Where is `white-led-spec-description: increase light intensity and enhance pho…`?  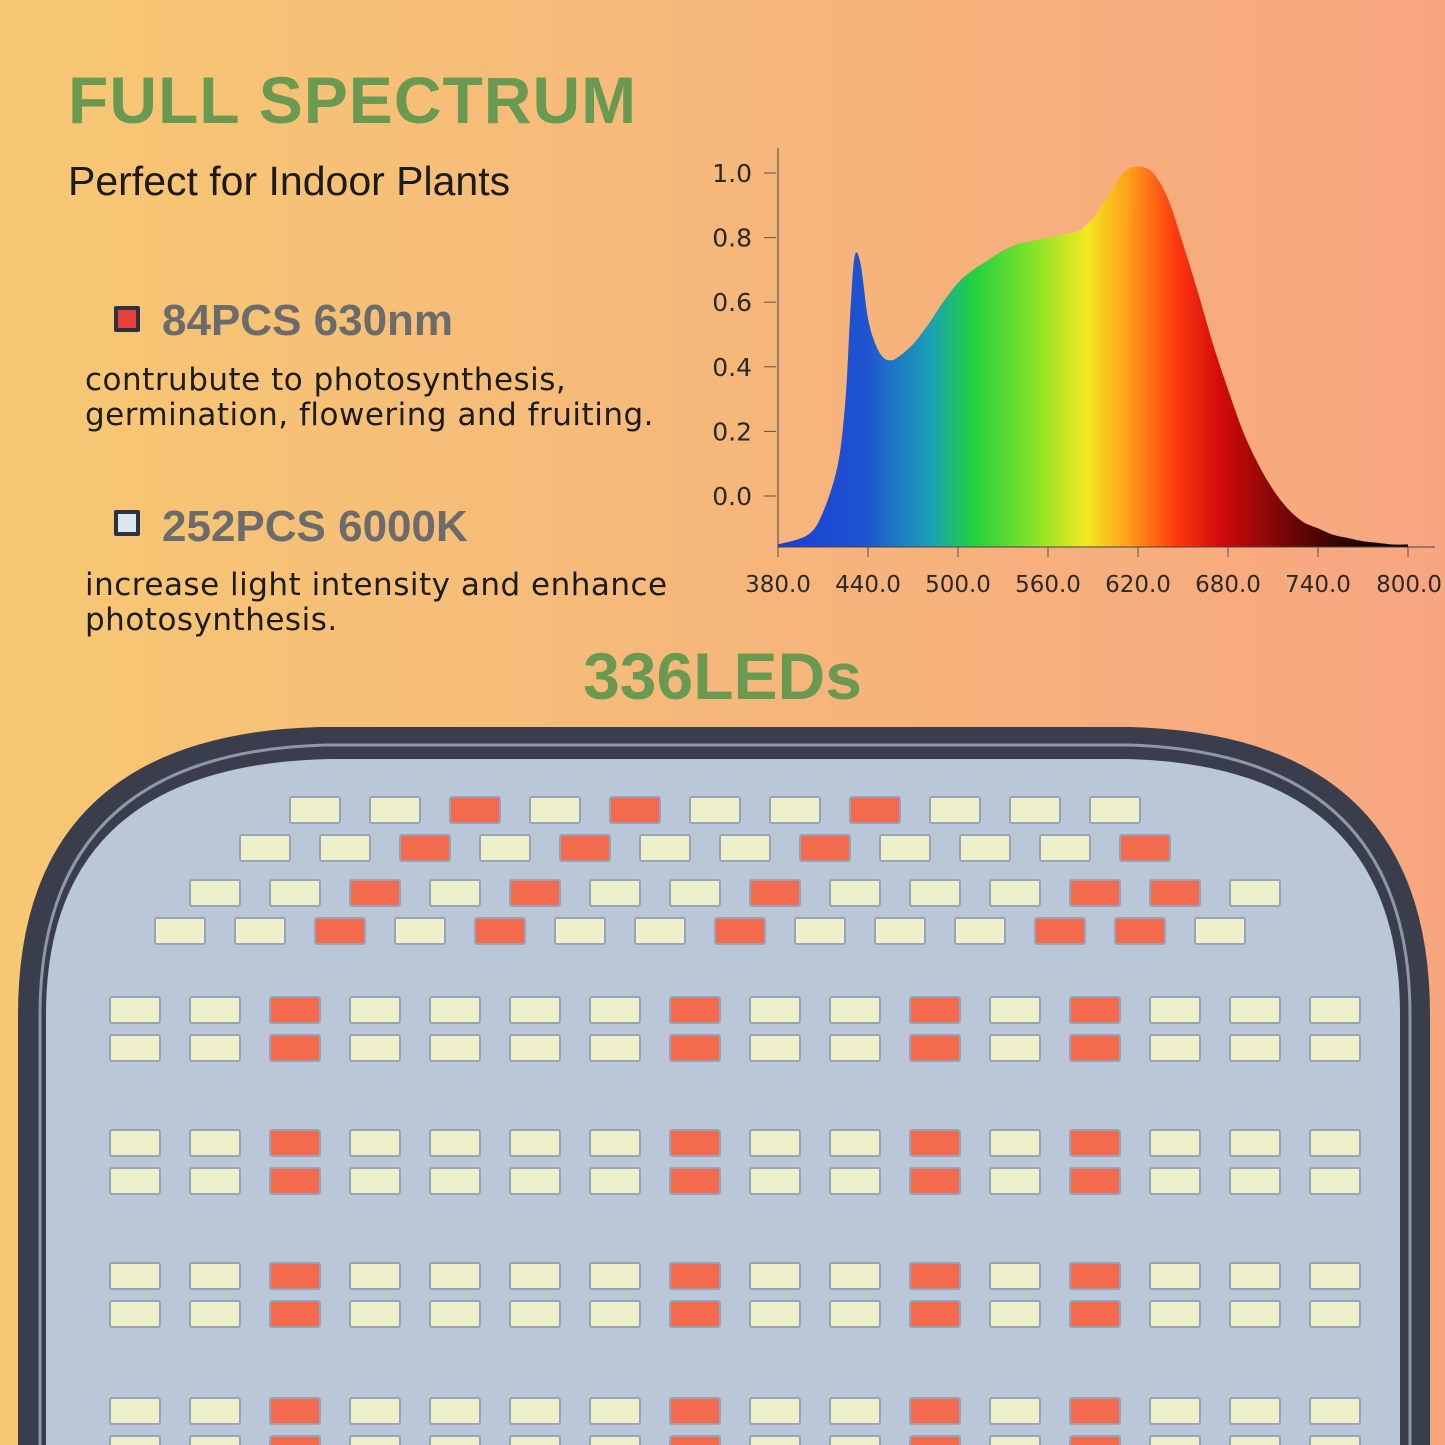 white-led-spec-description: increase light intensity and enhance pho… is located at coordinates (376, 603).